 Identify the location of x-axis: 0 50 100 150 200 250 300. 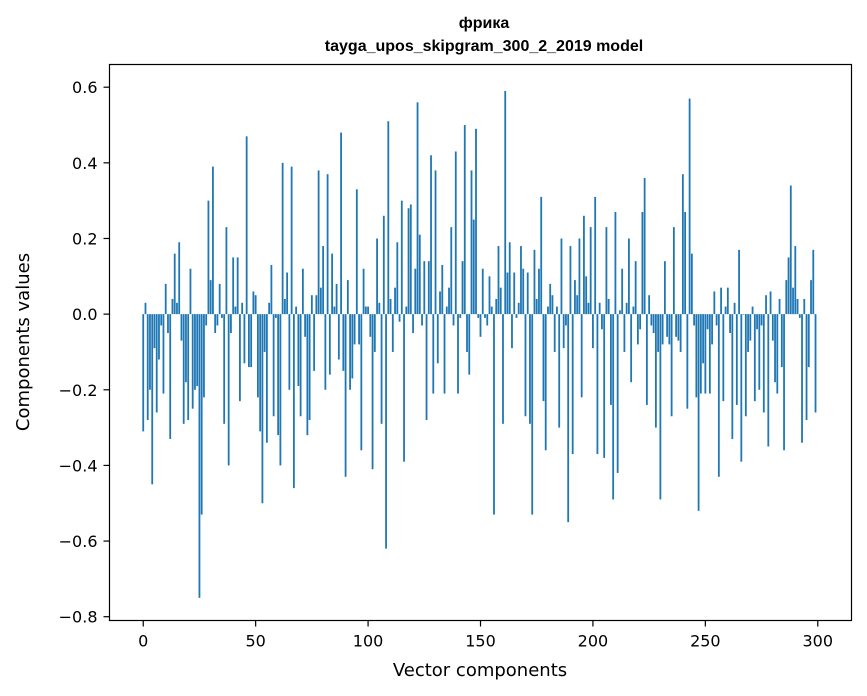
(485, 635).